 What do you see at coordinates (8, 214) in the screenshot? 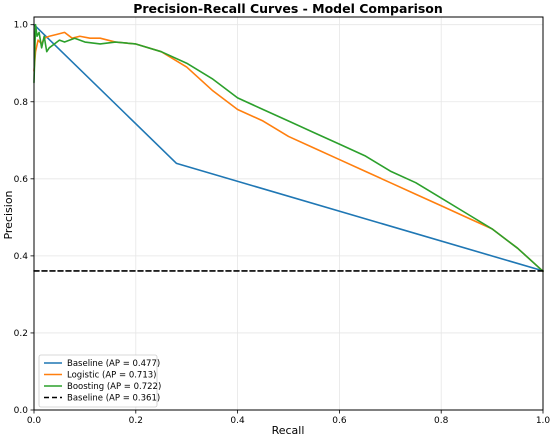
I see `y-axis-label: Precision` at bounding box center [8, 214].